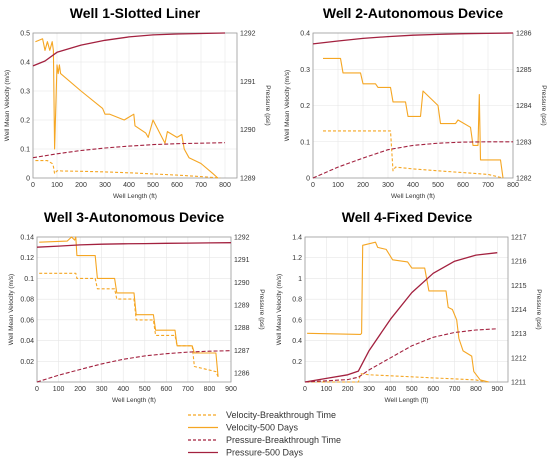  What do you see at coordinates (27, 300) in the screenshot?
I see `y-tick-label: 0.08` at bounding box center [27, 300].